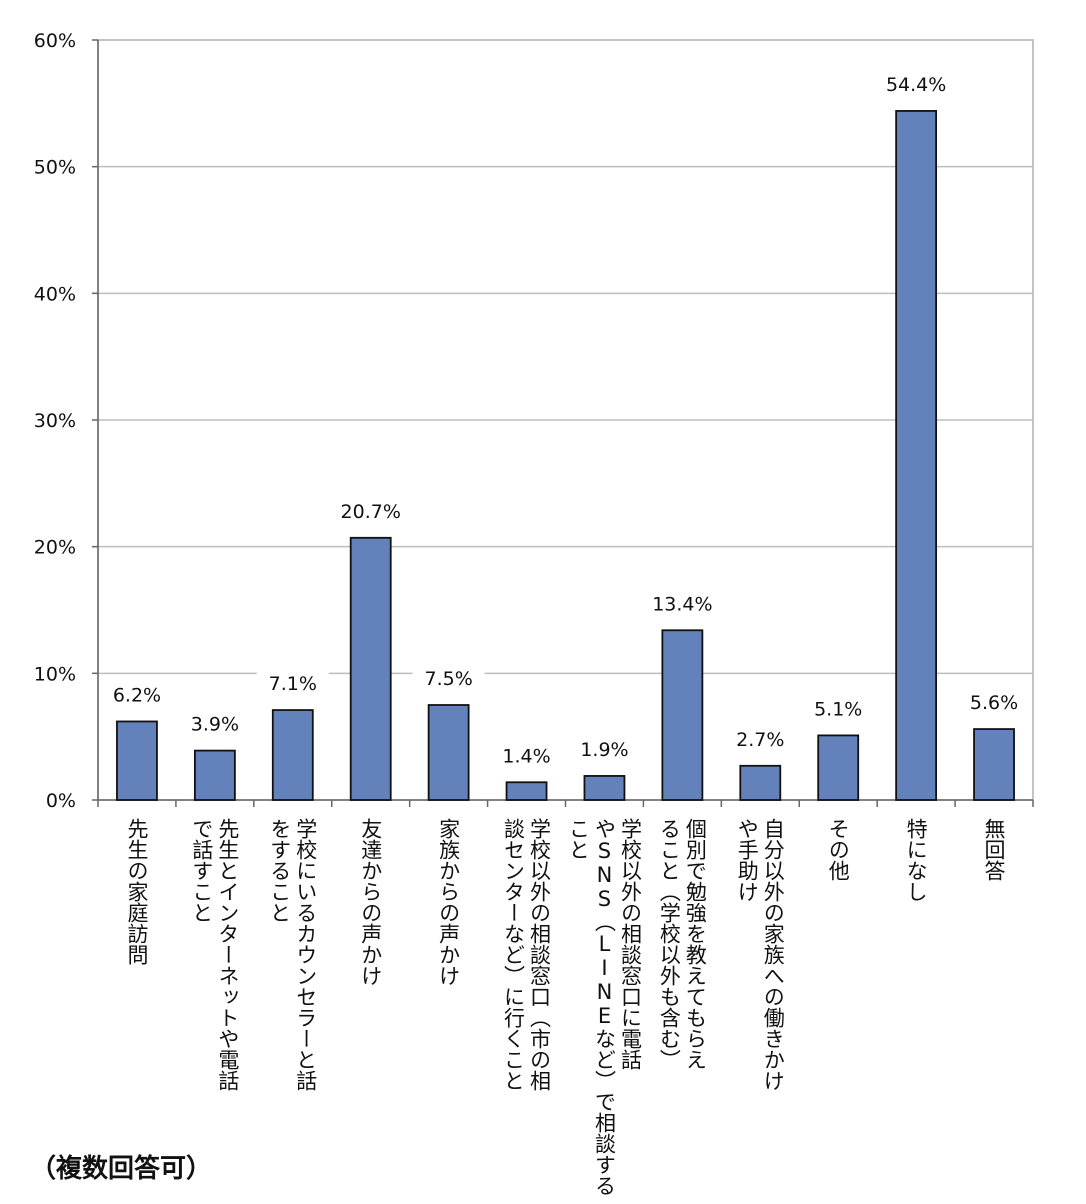  Describe the element at coordinates (514, 954) in the screenshot. I see `x-tick-label: 談センターなど）に行くこと` at that location.